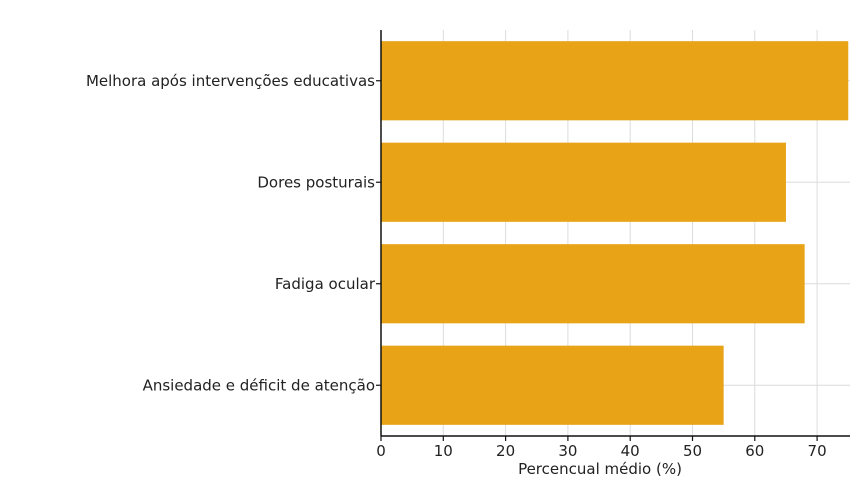 The width and height of the screenshot is (865, 480). I want to click on category-label: Ansiedade e déficit de atenção, so click(259, 385).